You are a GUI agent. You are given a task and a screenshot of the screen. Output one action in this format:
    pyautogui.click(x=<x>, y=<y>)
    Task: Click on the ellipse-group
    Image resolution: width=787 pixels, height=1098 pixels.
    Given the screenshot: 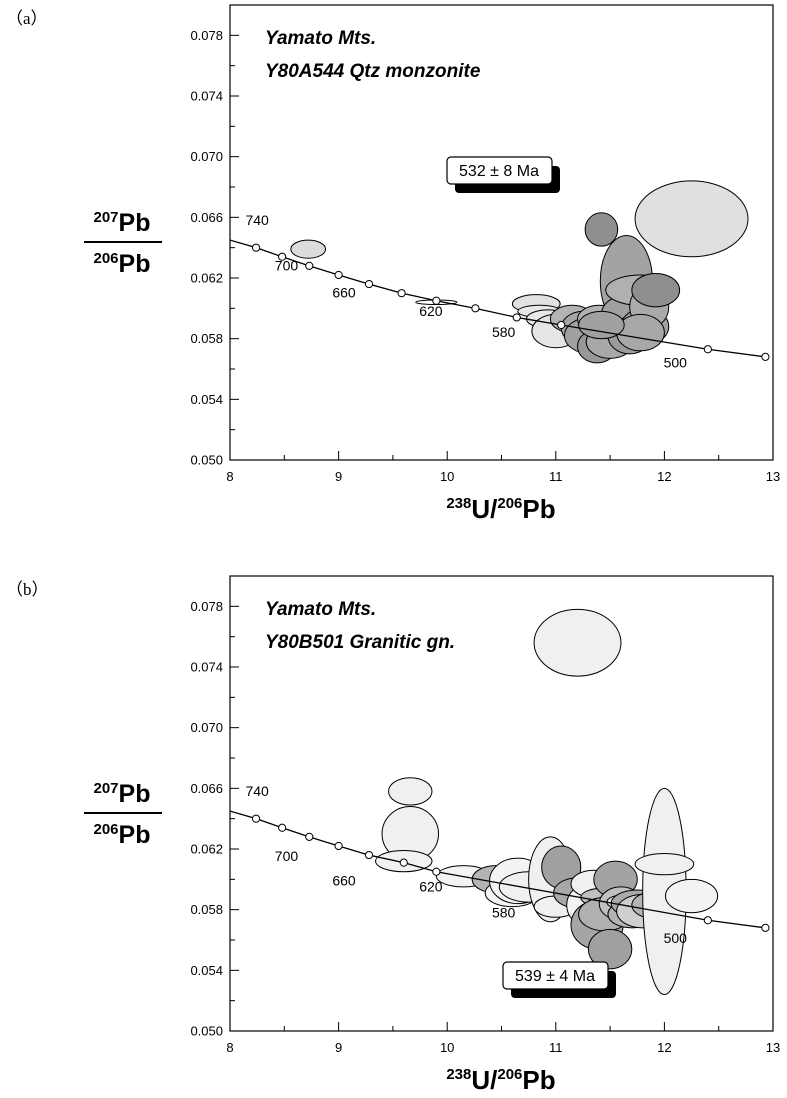 What is the action you would take?
    pyautogui.click(x=519, y=272)
    